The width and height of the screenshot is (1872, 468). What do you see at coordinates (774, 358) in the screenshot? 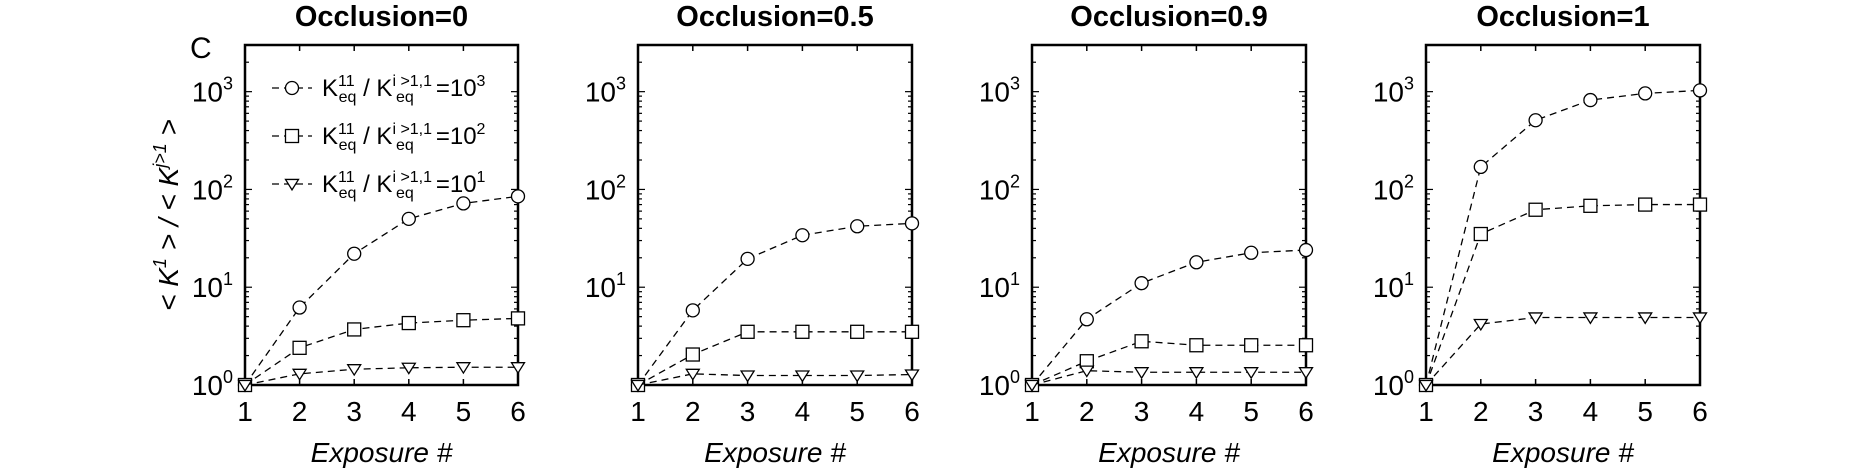
I see `series-line-square` at bounding box center [774, 358].